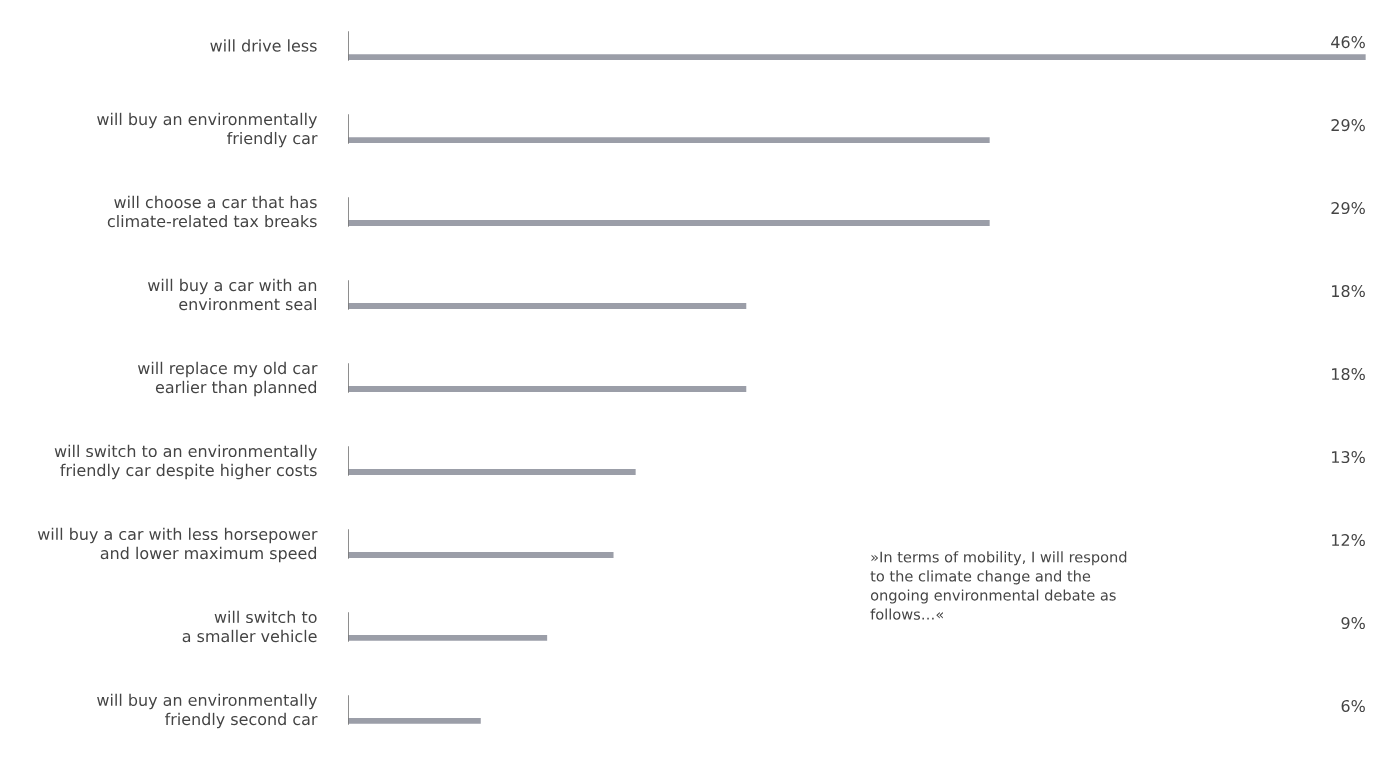 The width and height of the screenshot is (1381, 778). What do you see at coordinates (1348, 540) in the screenshot?
I see `data-label: 12%` at bounding box center [1348, 540].